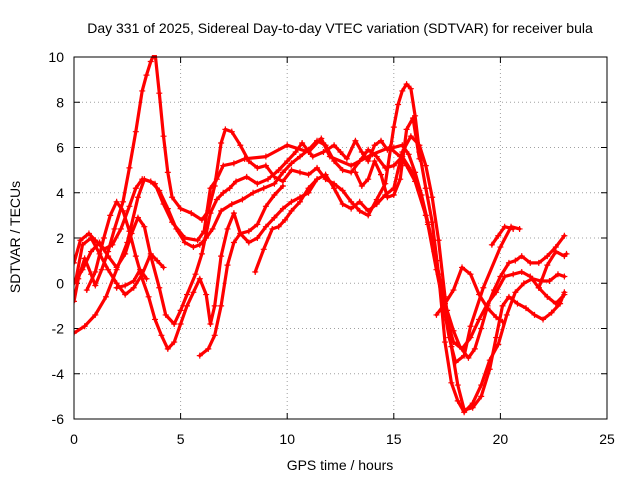  Describe the element at coordinates (60, 238) in the screenshot. I see `y-tick-label: 2` at that location.